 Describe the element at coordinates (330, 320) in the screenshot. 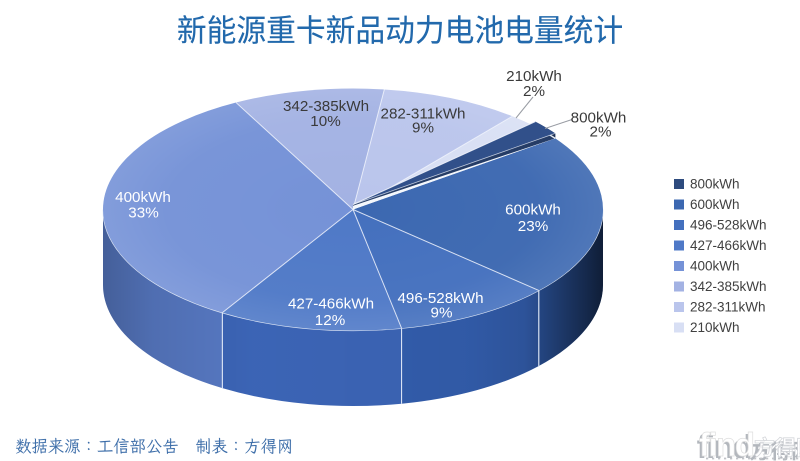

I see `svg-text: 12%` at that location.